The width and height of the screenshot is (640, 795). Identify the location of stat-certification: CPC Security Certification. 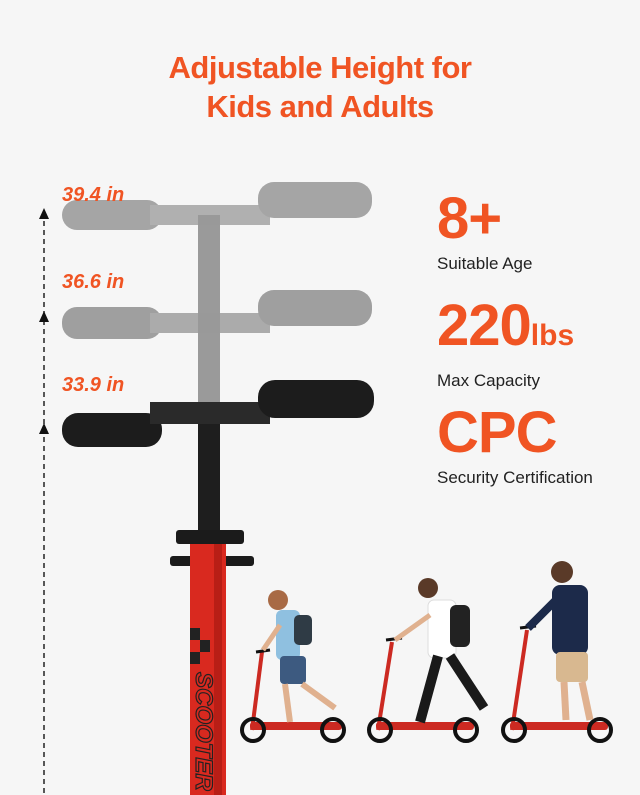
(515, 446).